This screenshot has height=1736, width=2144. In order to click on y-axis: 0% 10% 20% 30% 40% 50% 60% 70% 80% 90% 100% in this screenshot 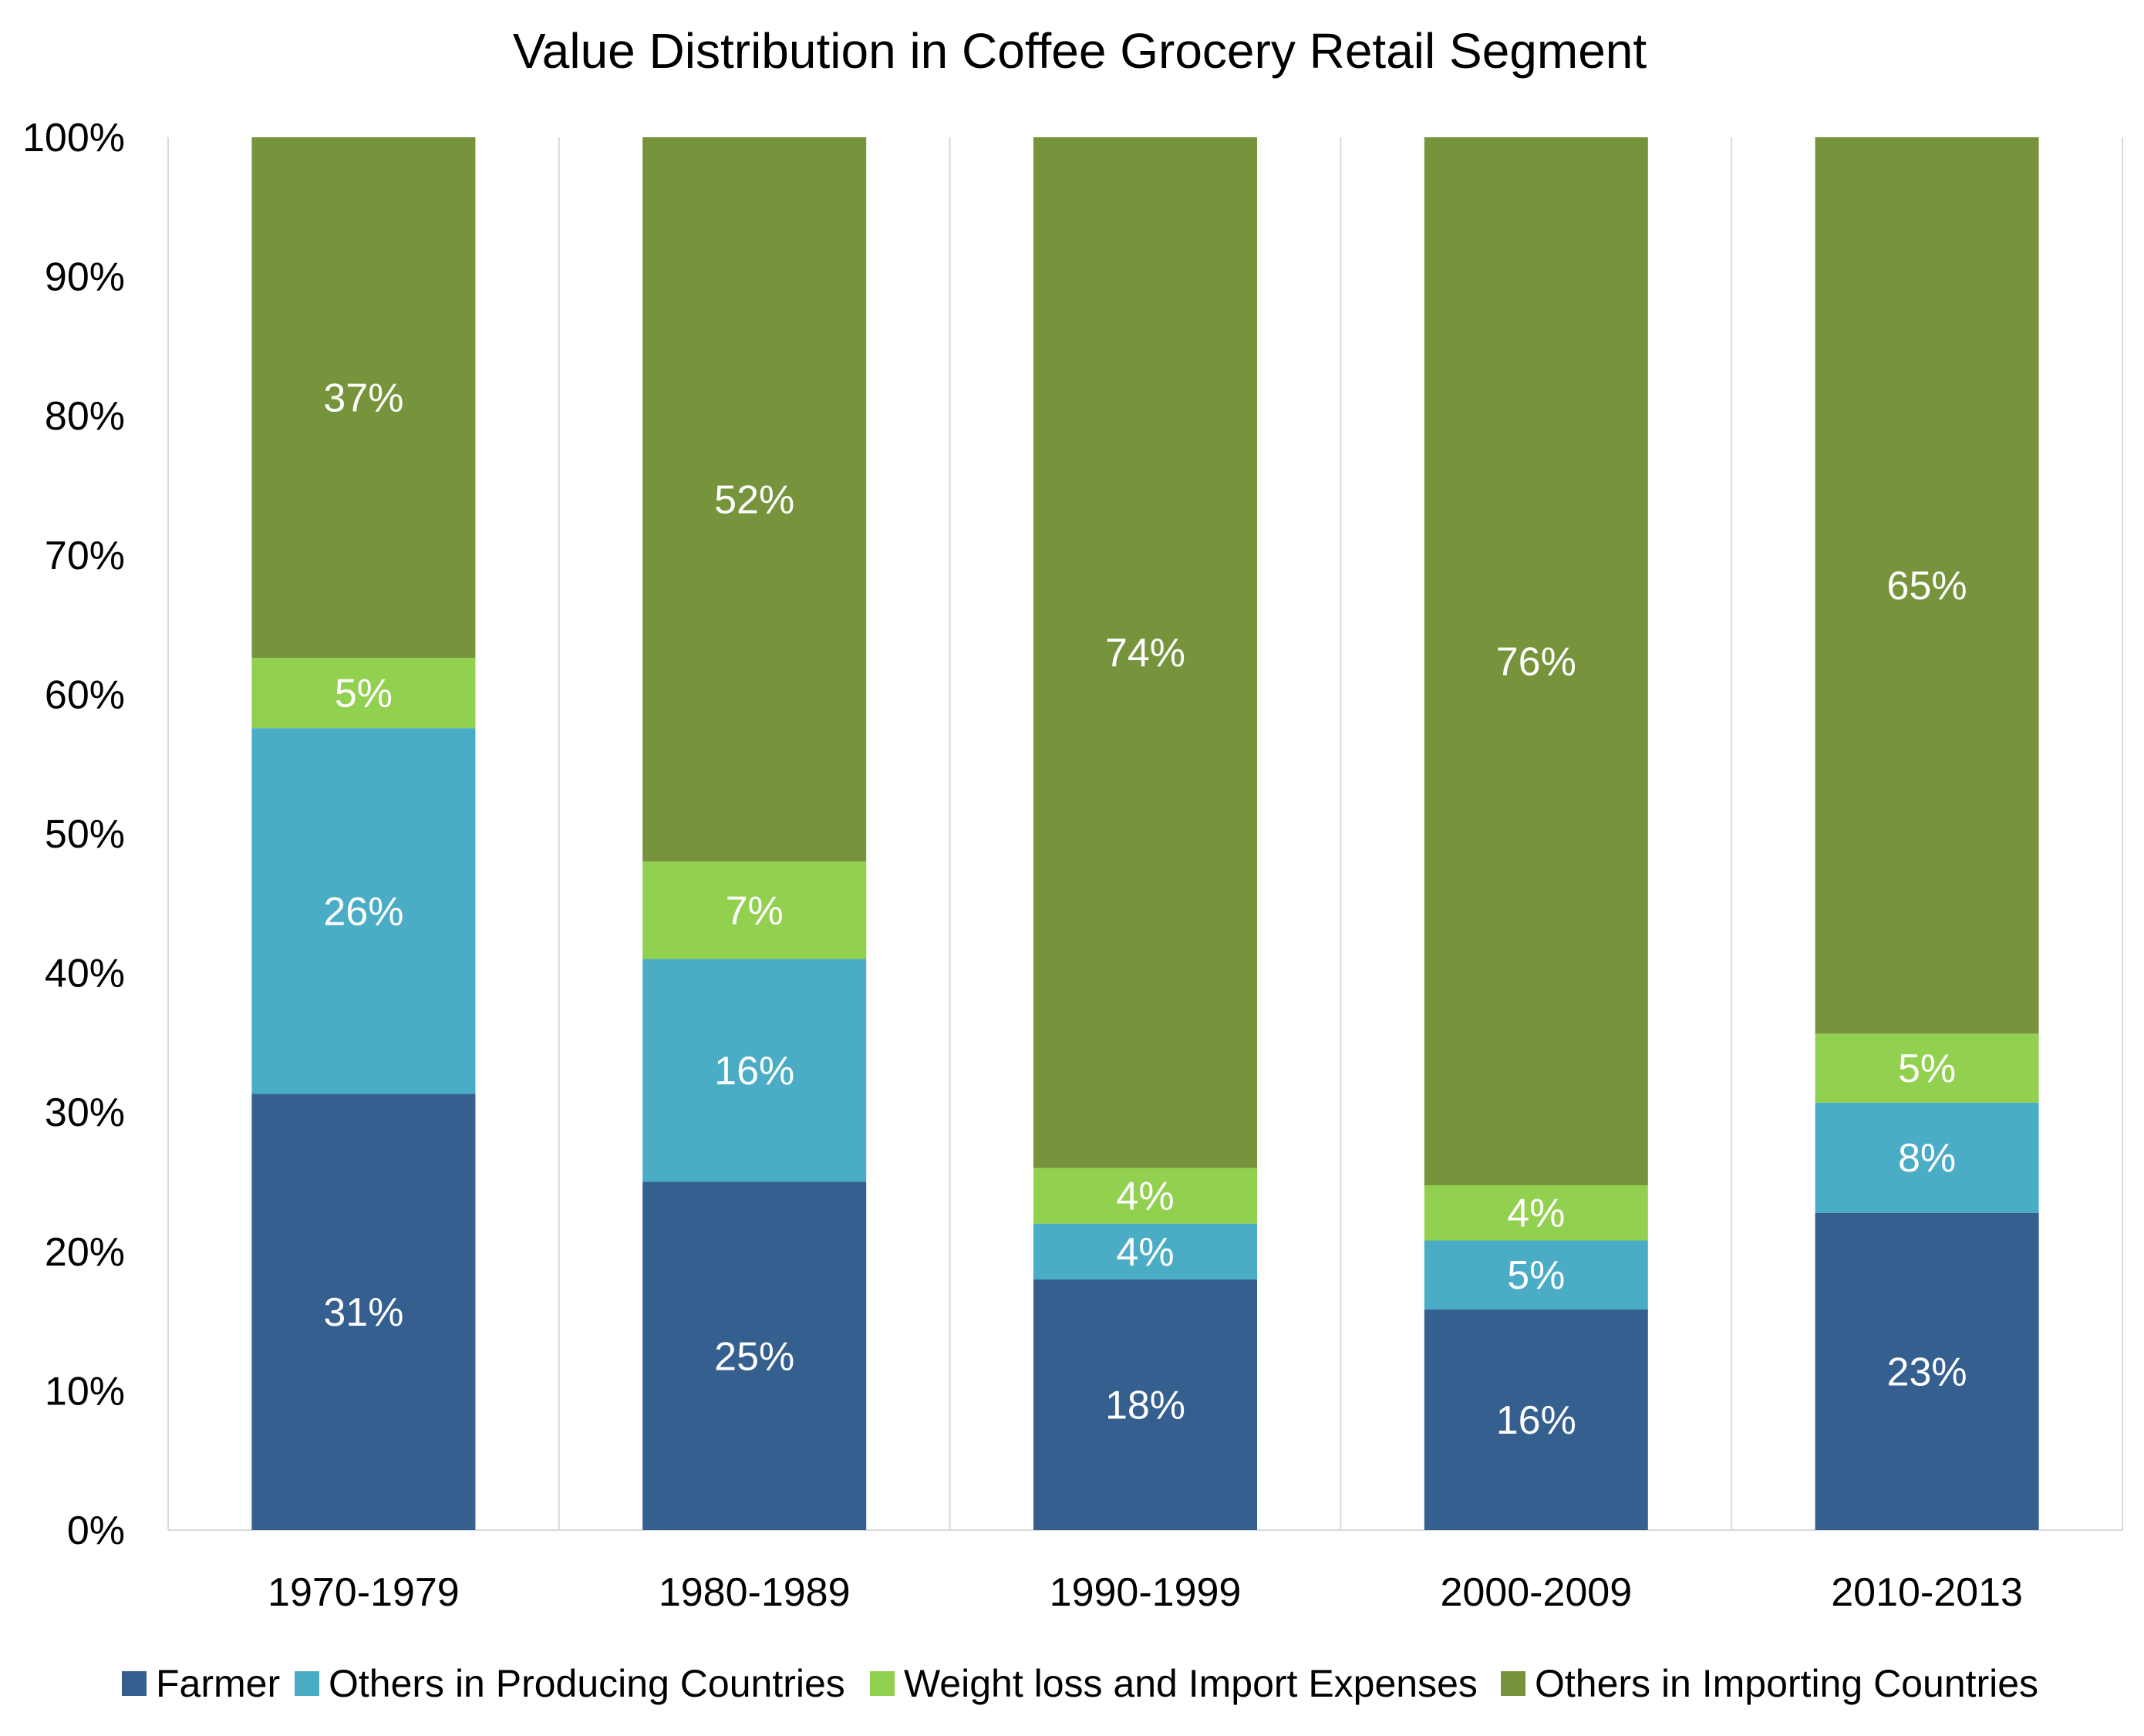, I will do `click(73, 835)`.